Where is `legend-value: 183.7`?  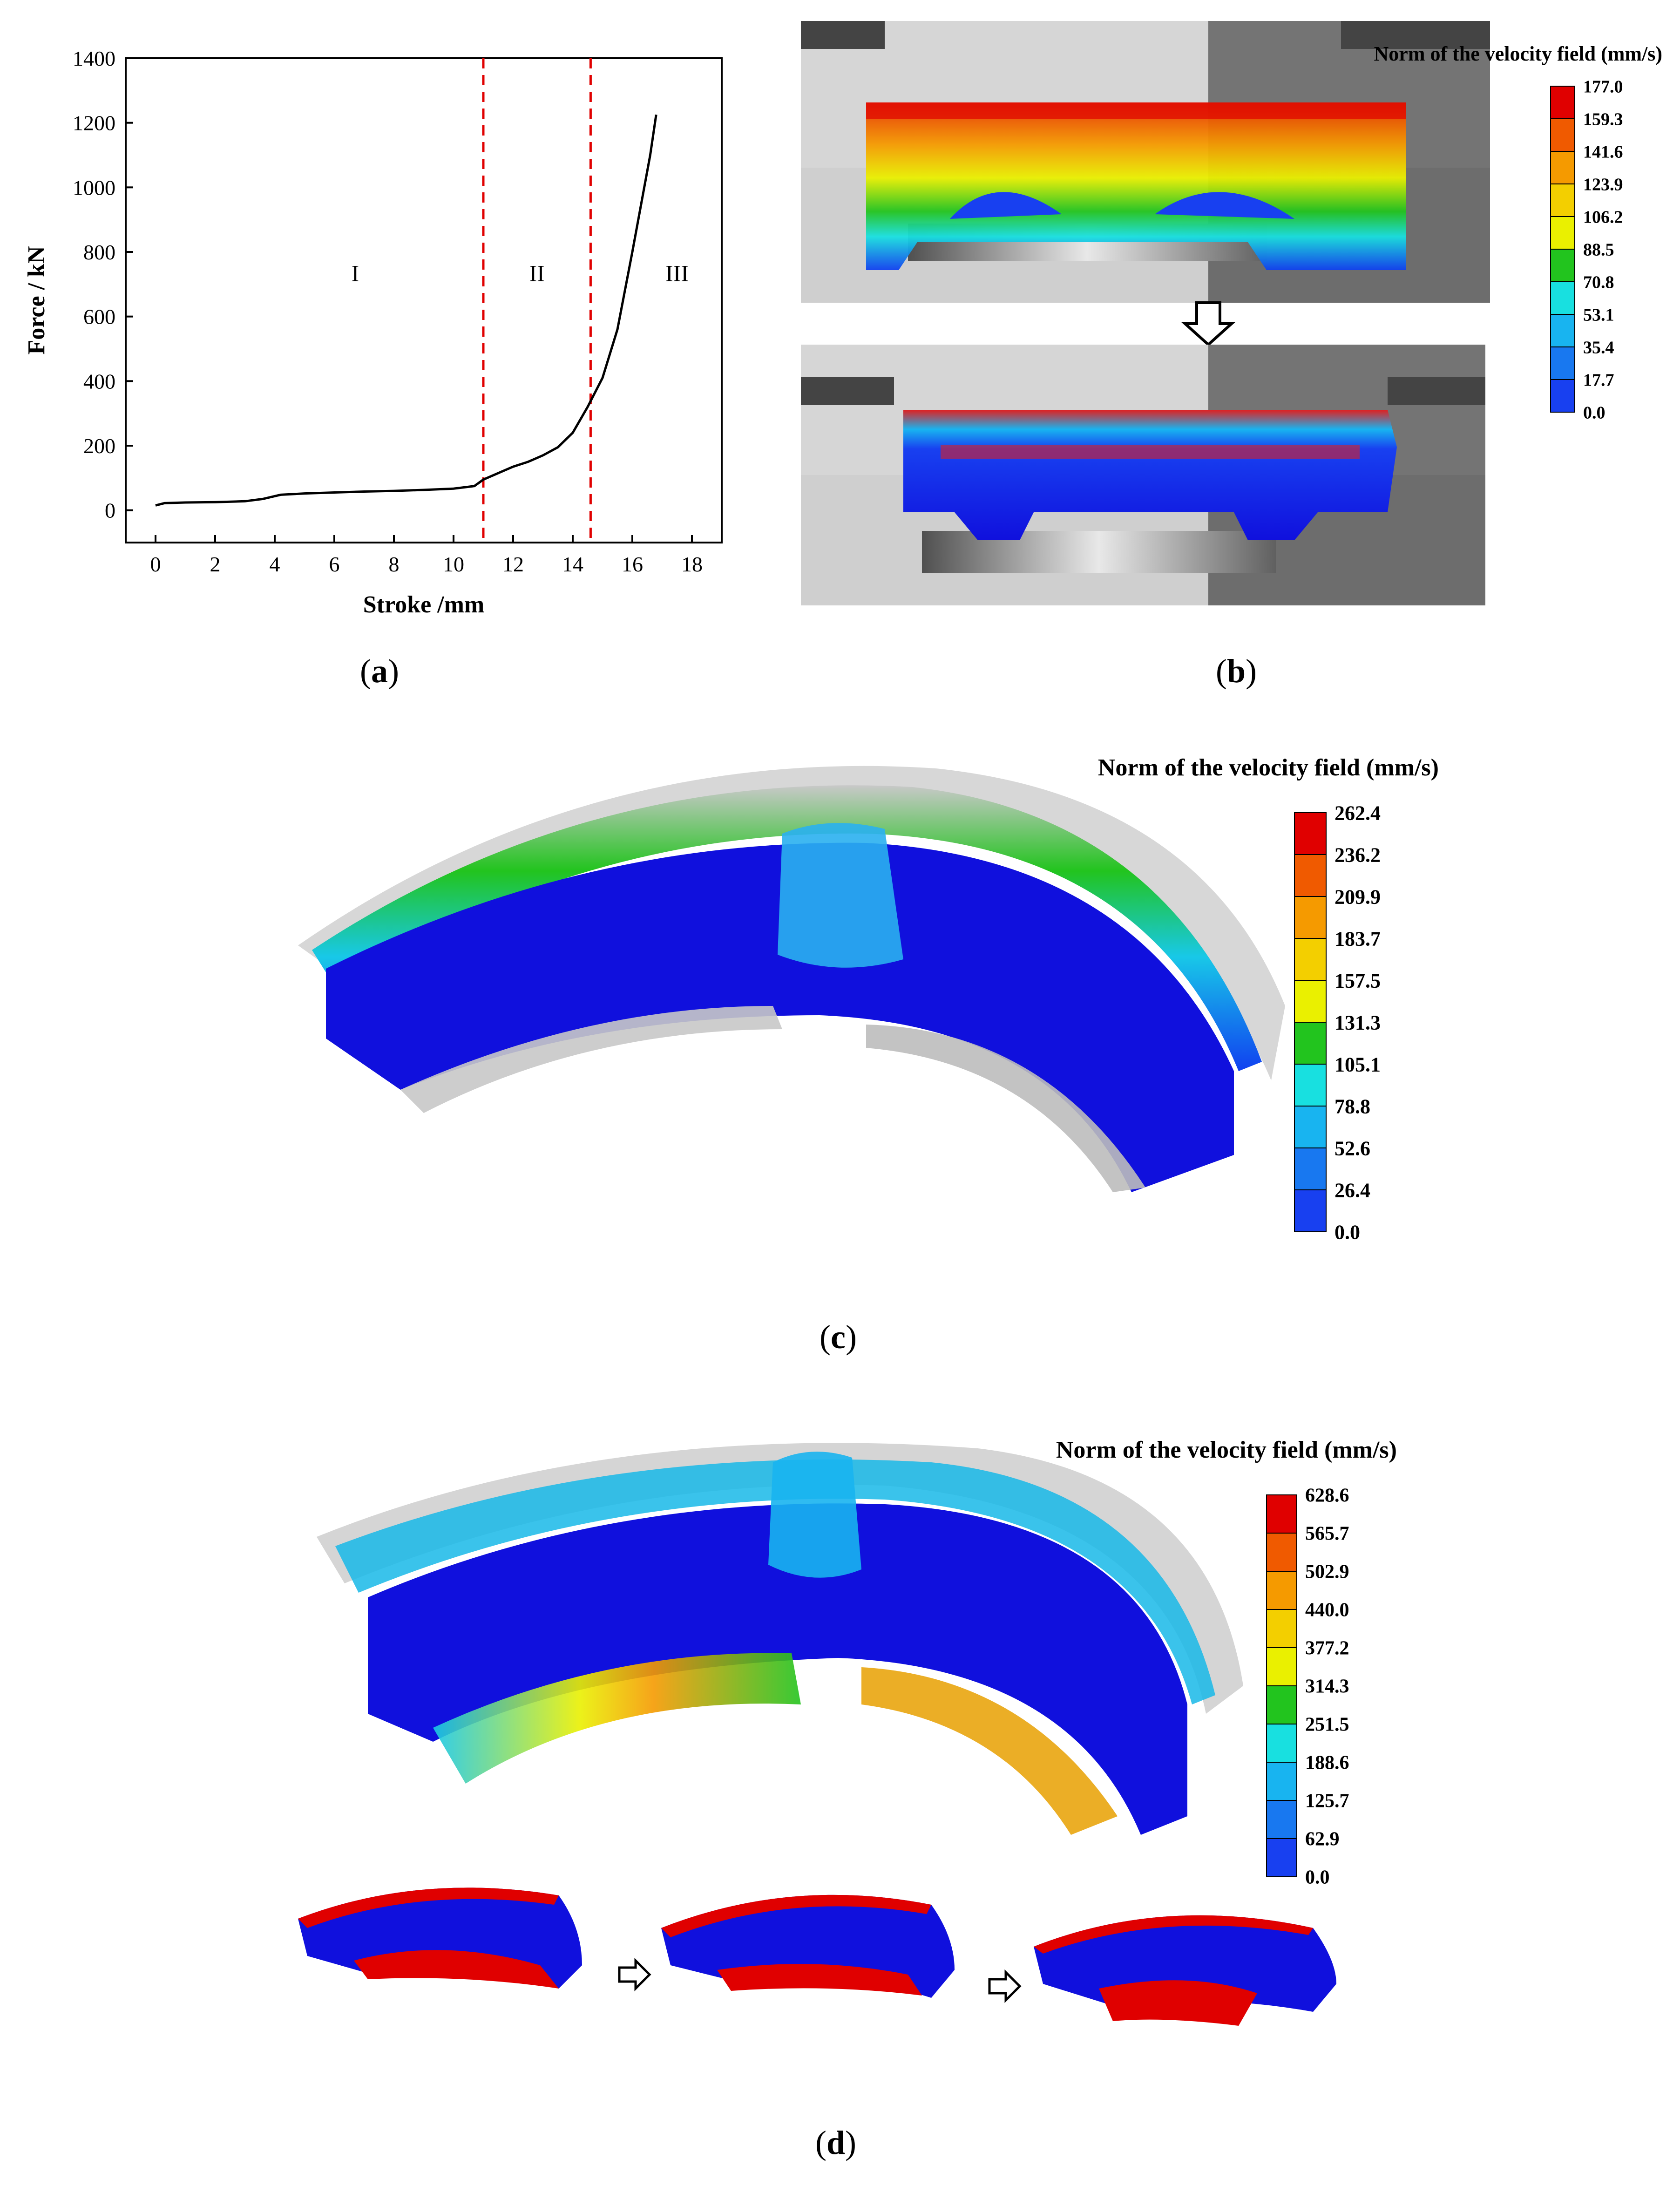
legend-value: 183.7 is located at coordinates (1358, 938).